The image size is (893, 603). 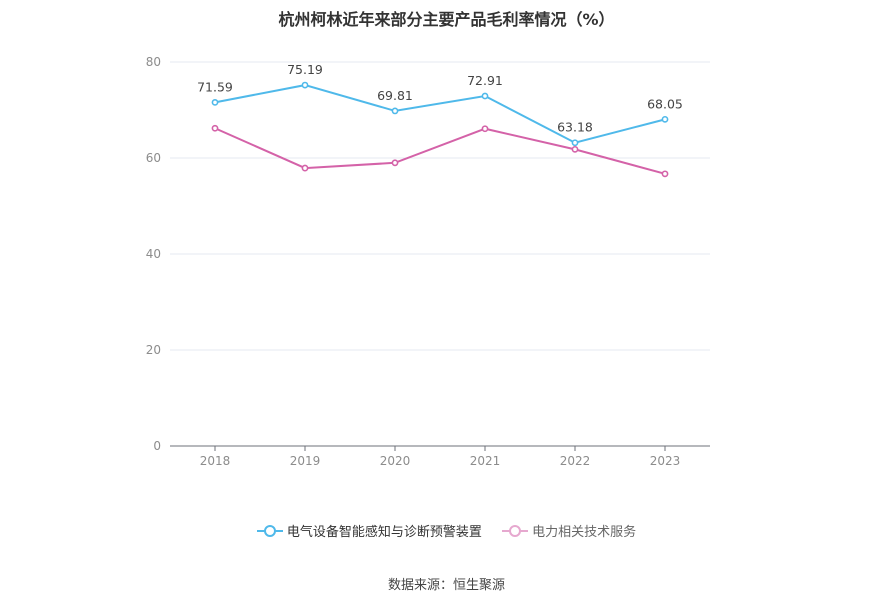 I want to click on data-label: 69.81, so click(x=395, y=95).